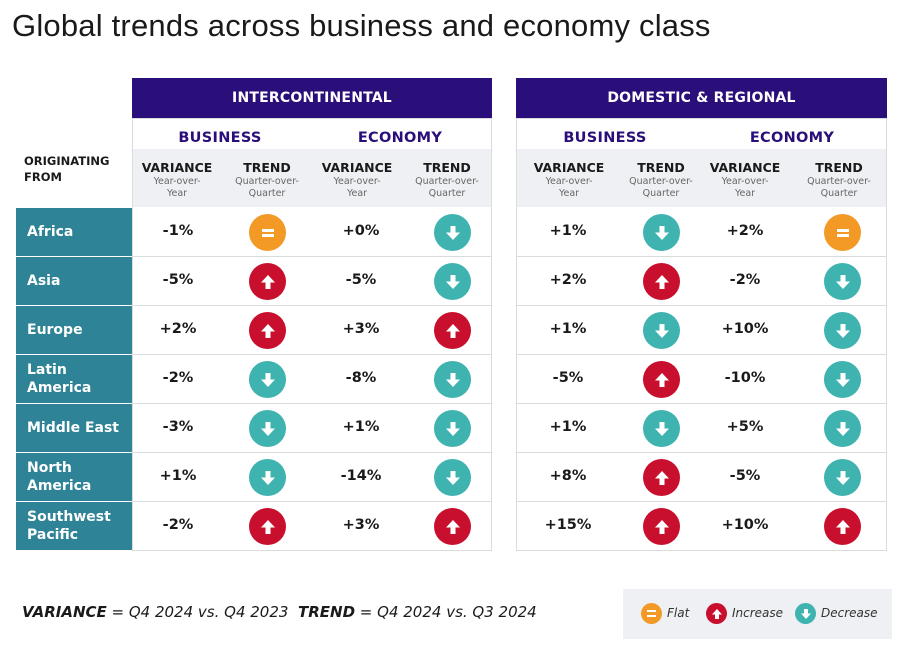  I want to click on variance-value: -10%, so click(745, 378).